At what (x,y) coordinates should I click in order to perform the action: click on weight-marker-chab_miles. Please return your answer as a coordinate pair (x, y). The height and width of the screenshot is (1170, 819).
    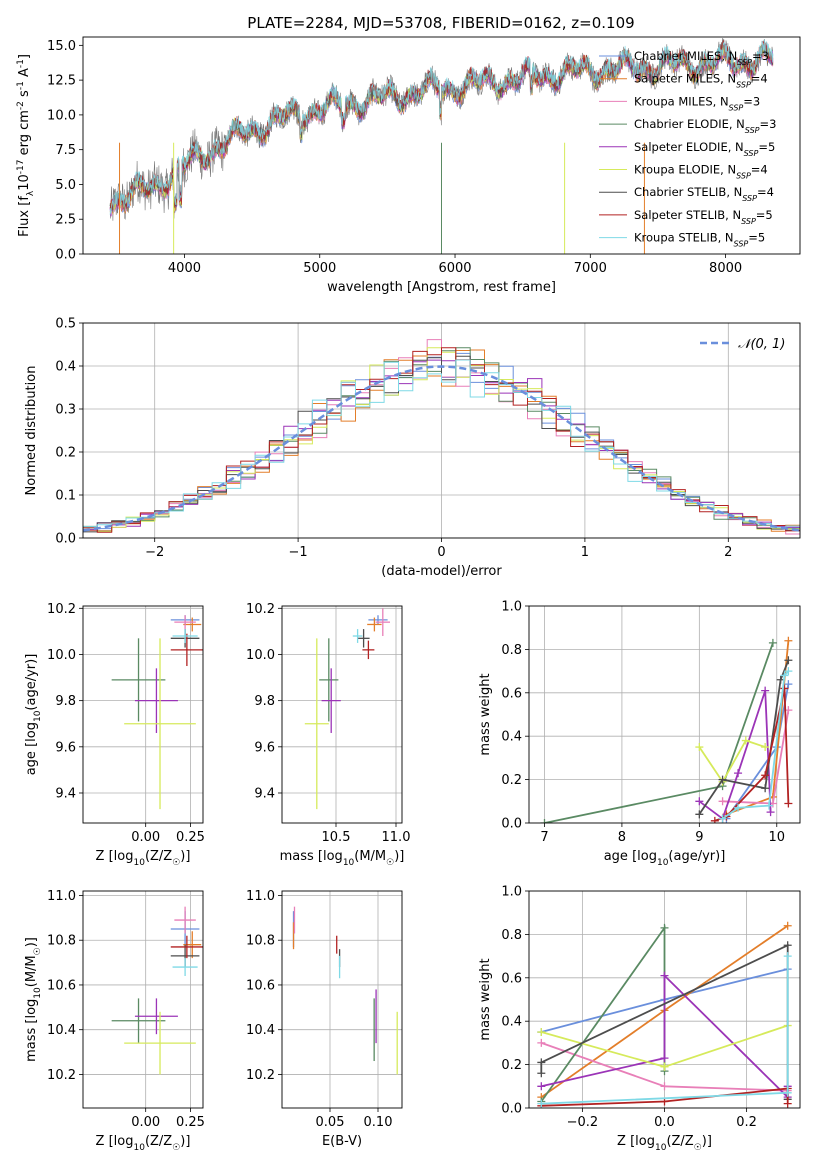
    Looking at the image, I should click on (788, 684).